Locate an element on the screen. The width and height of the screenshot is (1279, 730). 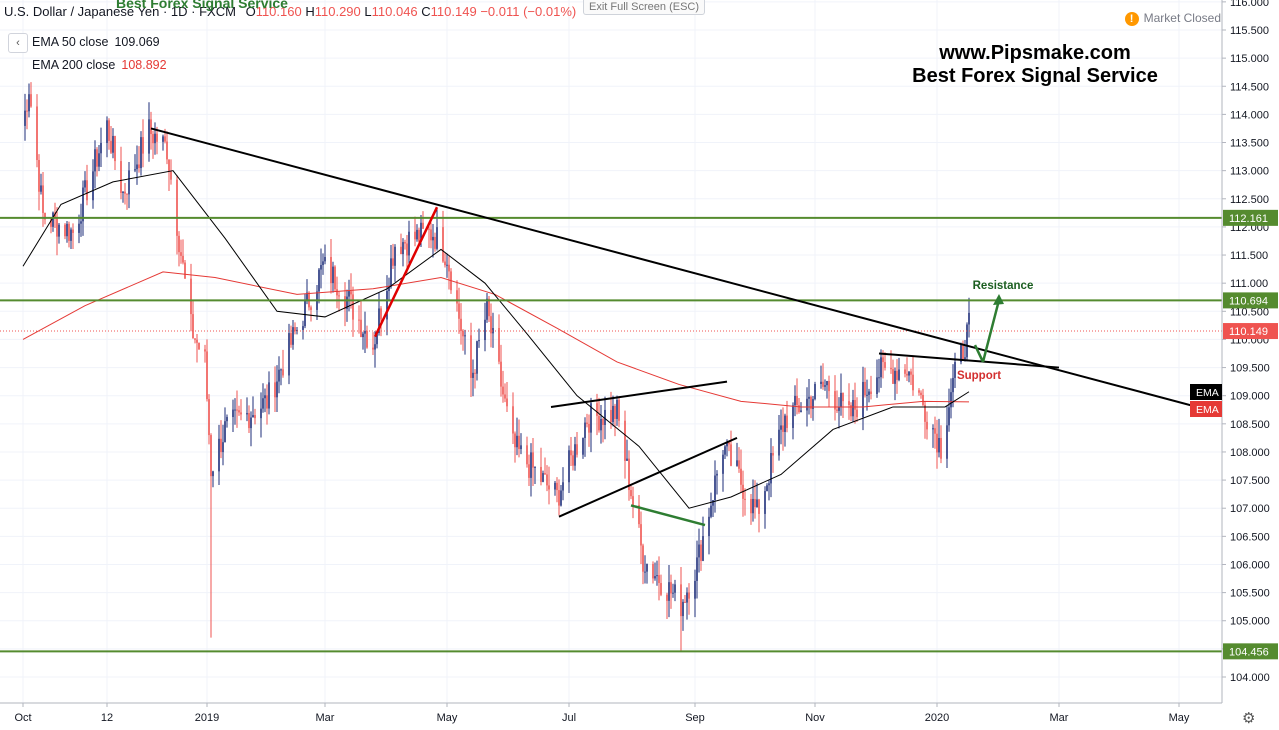
legend-ema200: EMA 200 close 108.892 is located at coordinates (99, 65).